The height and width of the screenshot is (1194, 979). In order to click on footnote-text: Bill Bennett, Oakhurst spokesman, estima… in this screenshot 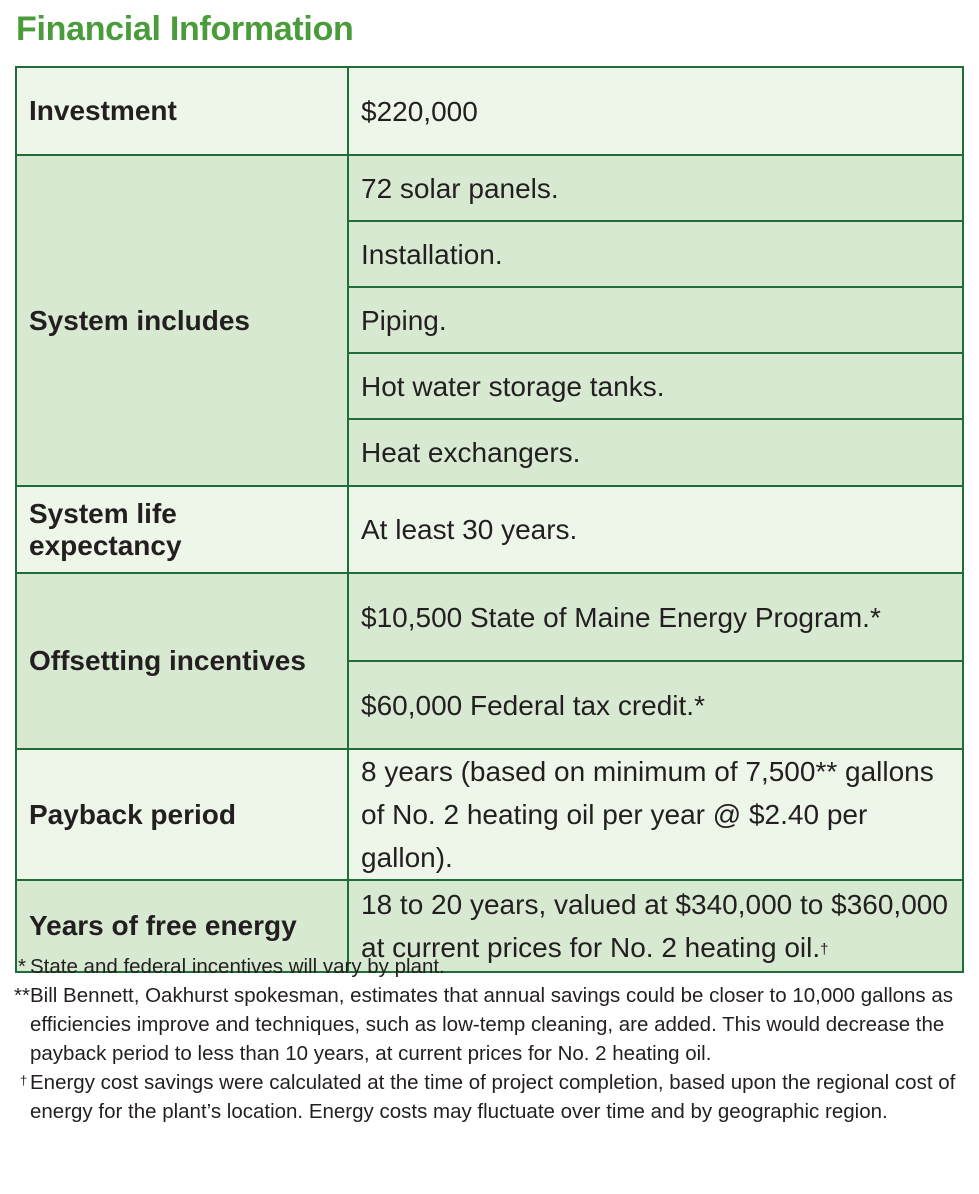, I will do `click(492, 1024)`.